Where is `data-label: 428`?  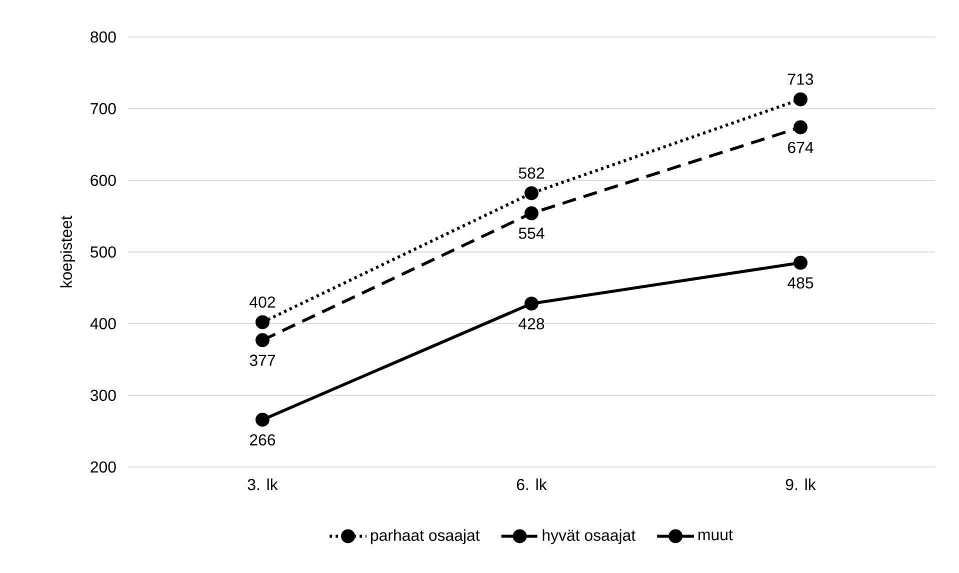 data-label: 428 is located at coordinates (531, 324).